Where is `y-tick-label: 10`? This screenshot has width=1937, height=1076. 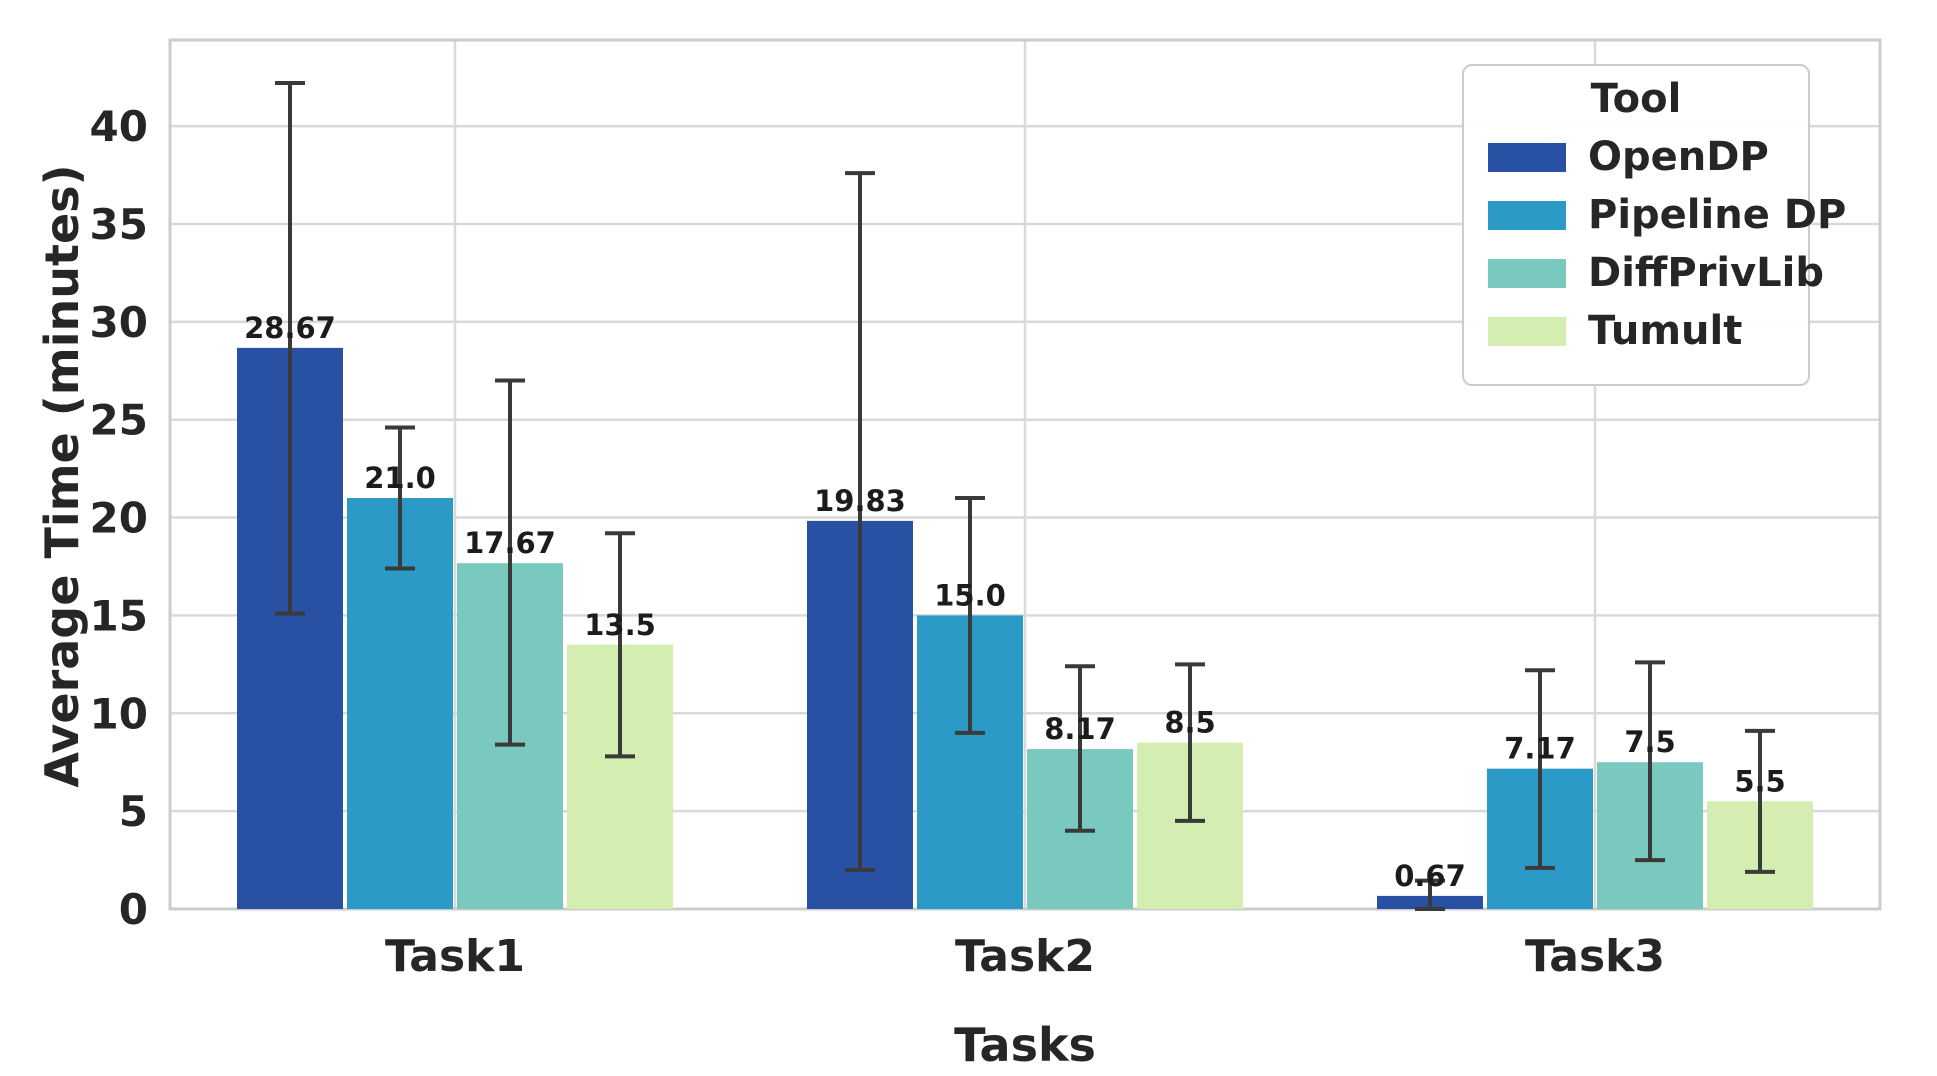 y-tick-label: 10 is located at coordinates (119, 713).